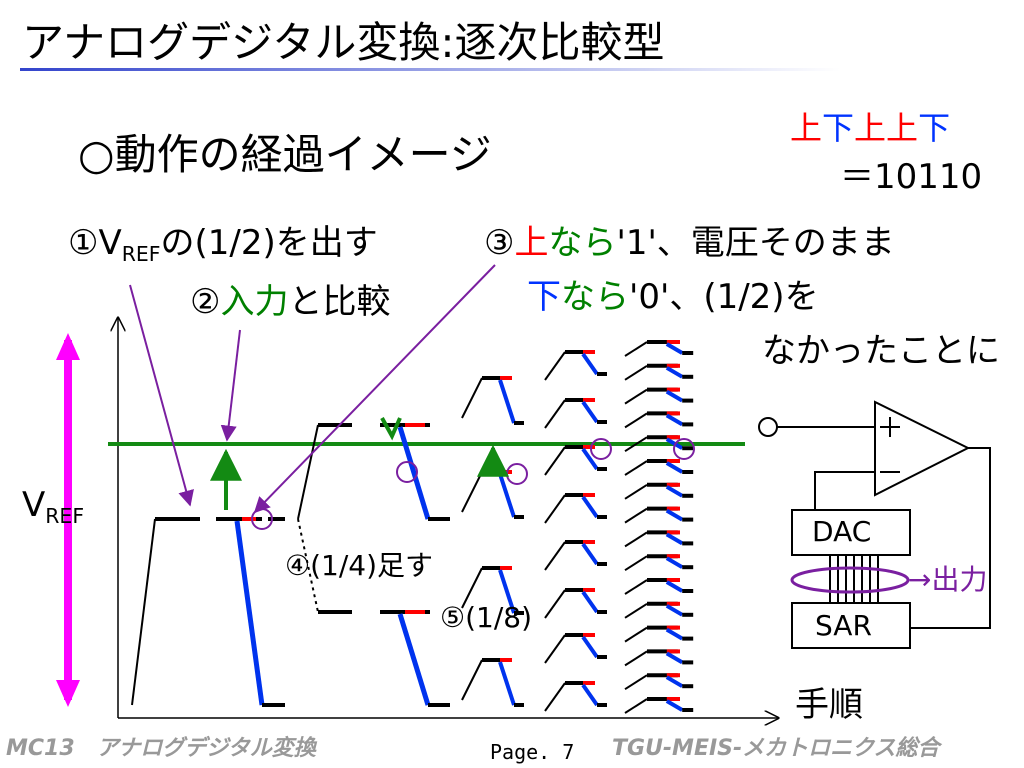  Describe the element at coordinates (874, 524) in the screenshot. I see `circuit` at that location.